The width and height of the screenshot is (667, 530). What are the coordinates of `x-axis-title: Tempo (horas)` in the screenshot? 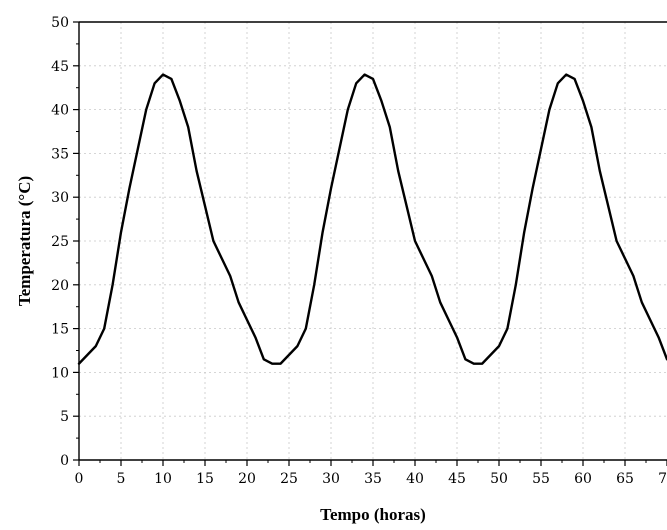 It's located at (373, 514).